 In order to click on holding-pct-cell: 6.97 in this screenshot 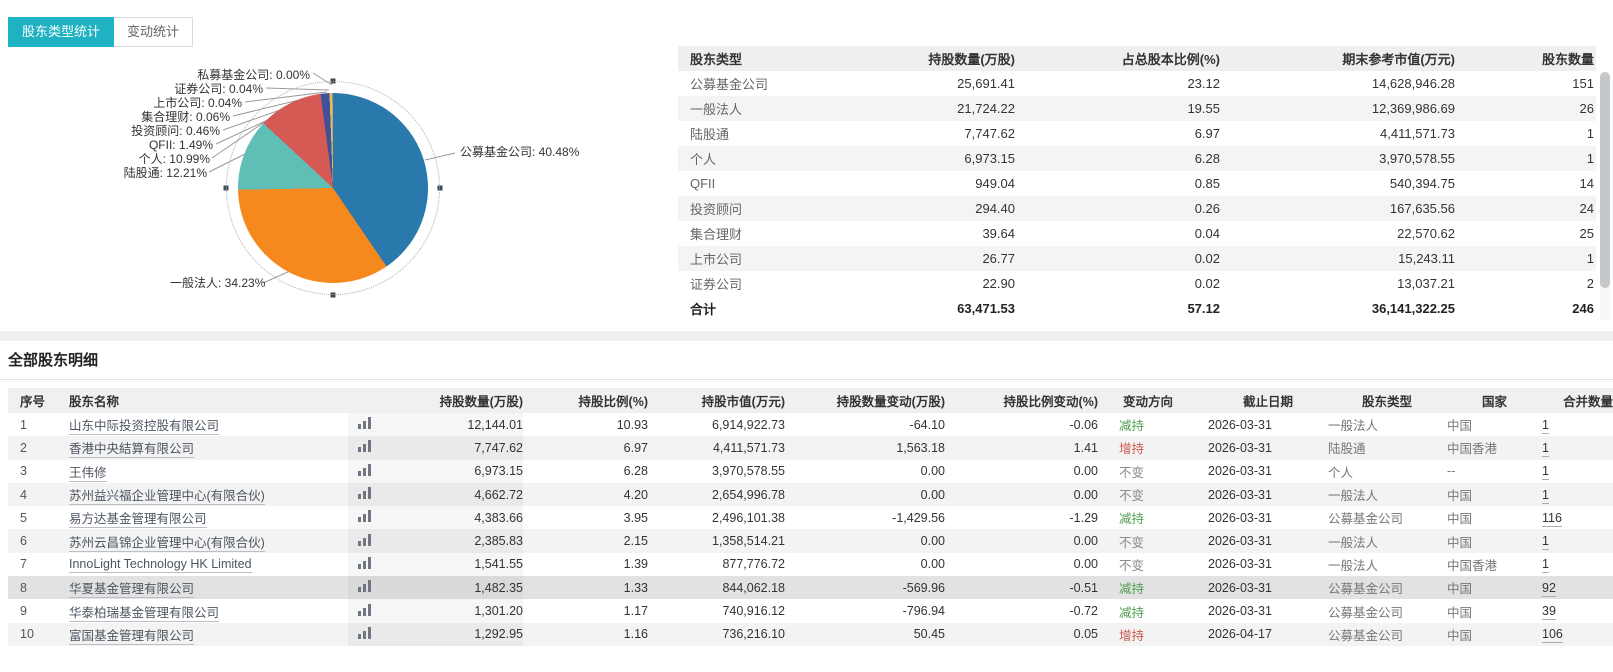, I will do `click(585, 448)`.